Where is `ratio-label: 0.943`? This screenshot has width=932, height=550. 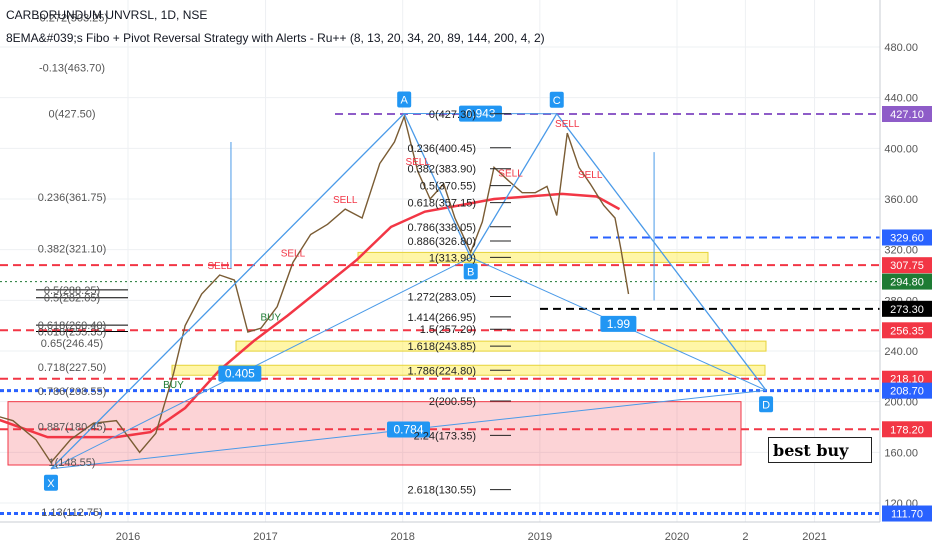
ratio-label: 0.943 is located at coordinates (480, 114).